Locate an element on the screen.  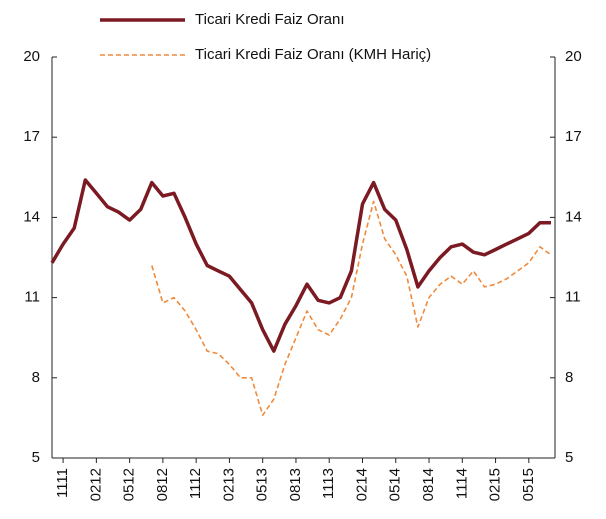
x-tick-label: 1111 is located at coordinates (62, 483).